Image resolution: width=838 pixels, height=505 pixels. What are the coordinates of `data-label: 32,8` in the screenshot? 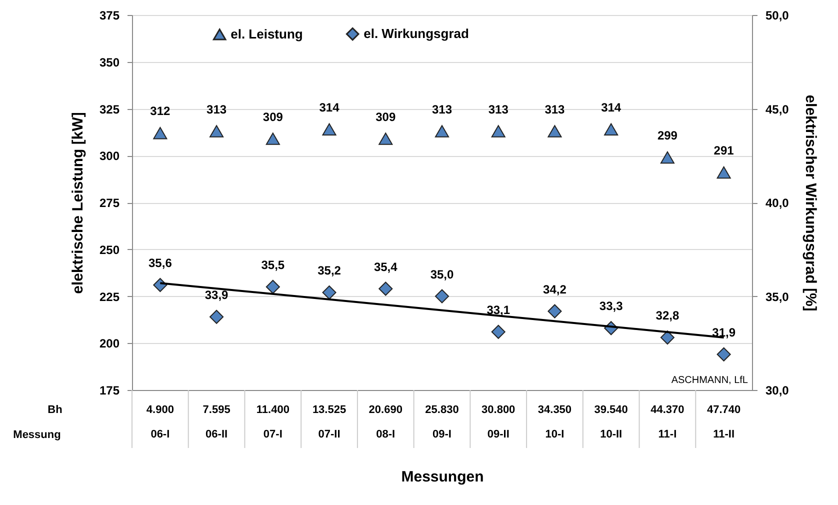 It's located at (668, 315).